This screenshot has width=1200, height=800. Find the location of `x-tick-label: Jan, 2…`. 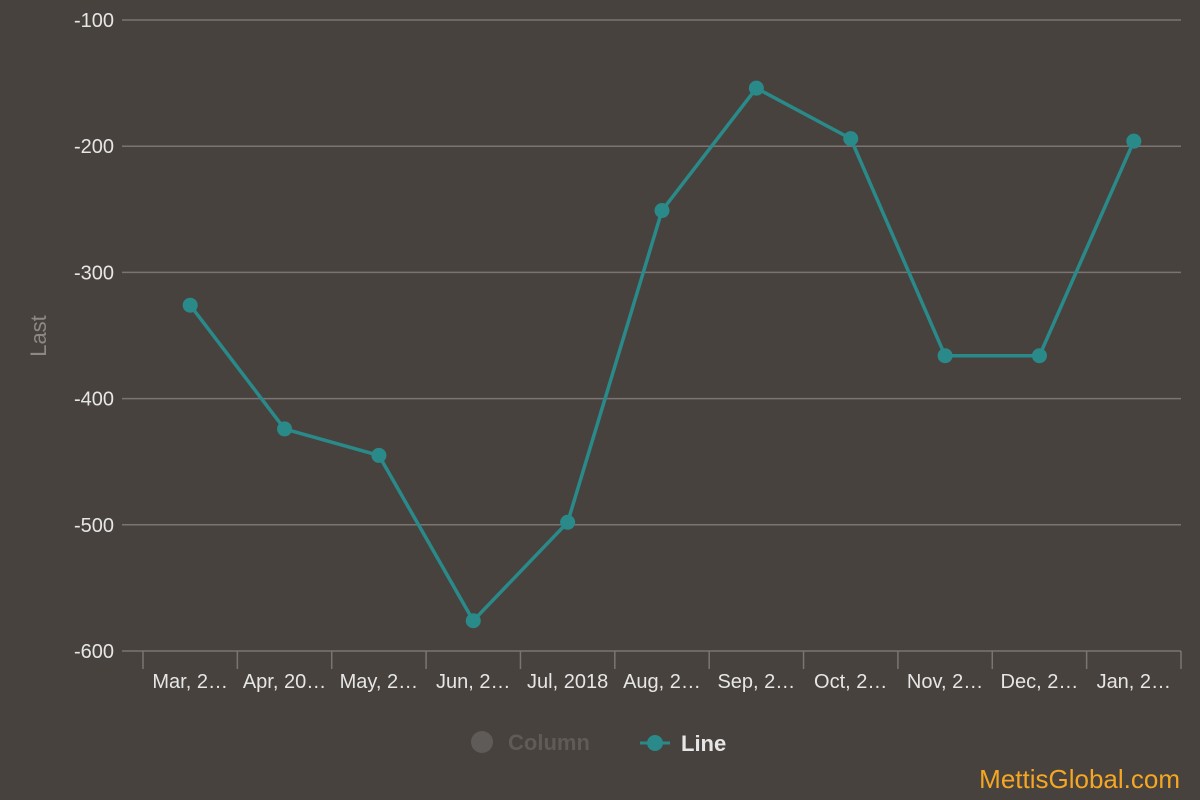

x-tick-label: Jan, 2… is located at coordinates (1134, 682).